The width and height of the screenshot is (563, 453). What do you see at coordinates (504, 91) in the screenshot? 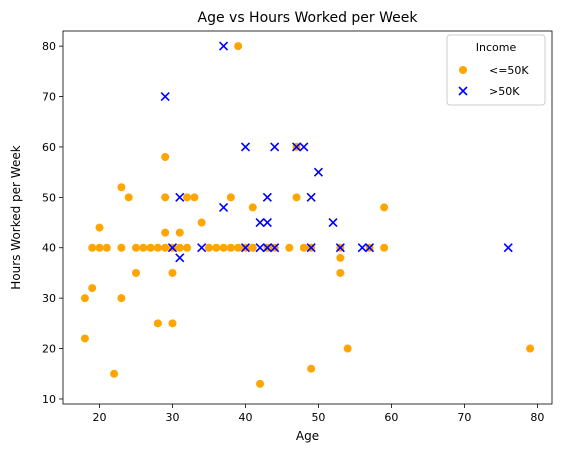
I see `legend-label: >50K` at bounding box center [504, 91].